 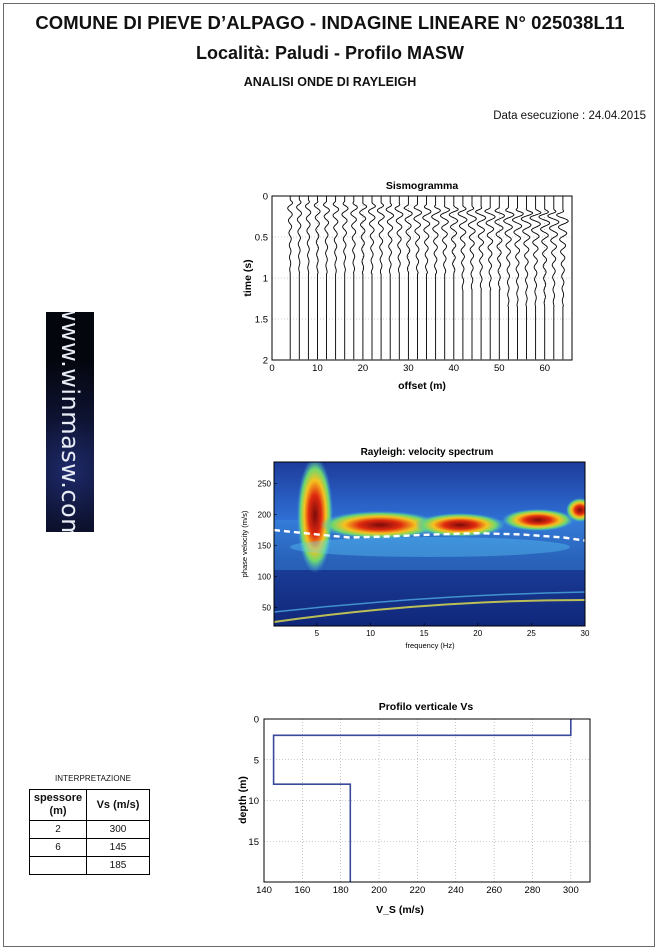 I want to click on header-vs-label: Vs (m/s), so click(x=118, y=804).